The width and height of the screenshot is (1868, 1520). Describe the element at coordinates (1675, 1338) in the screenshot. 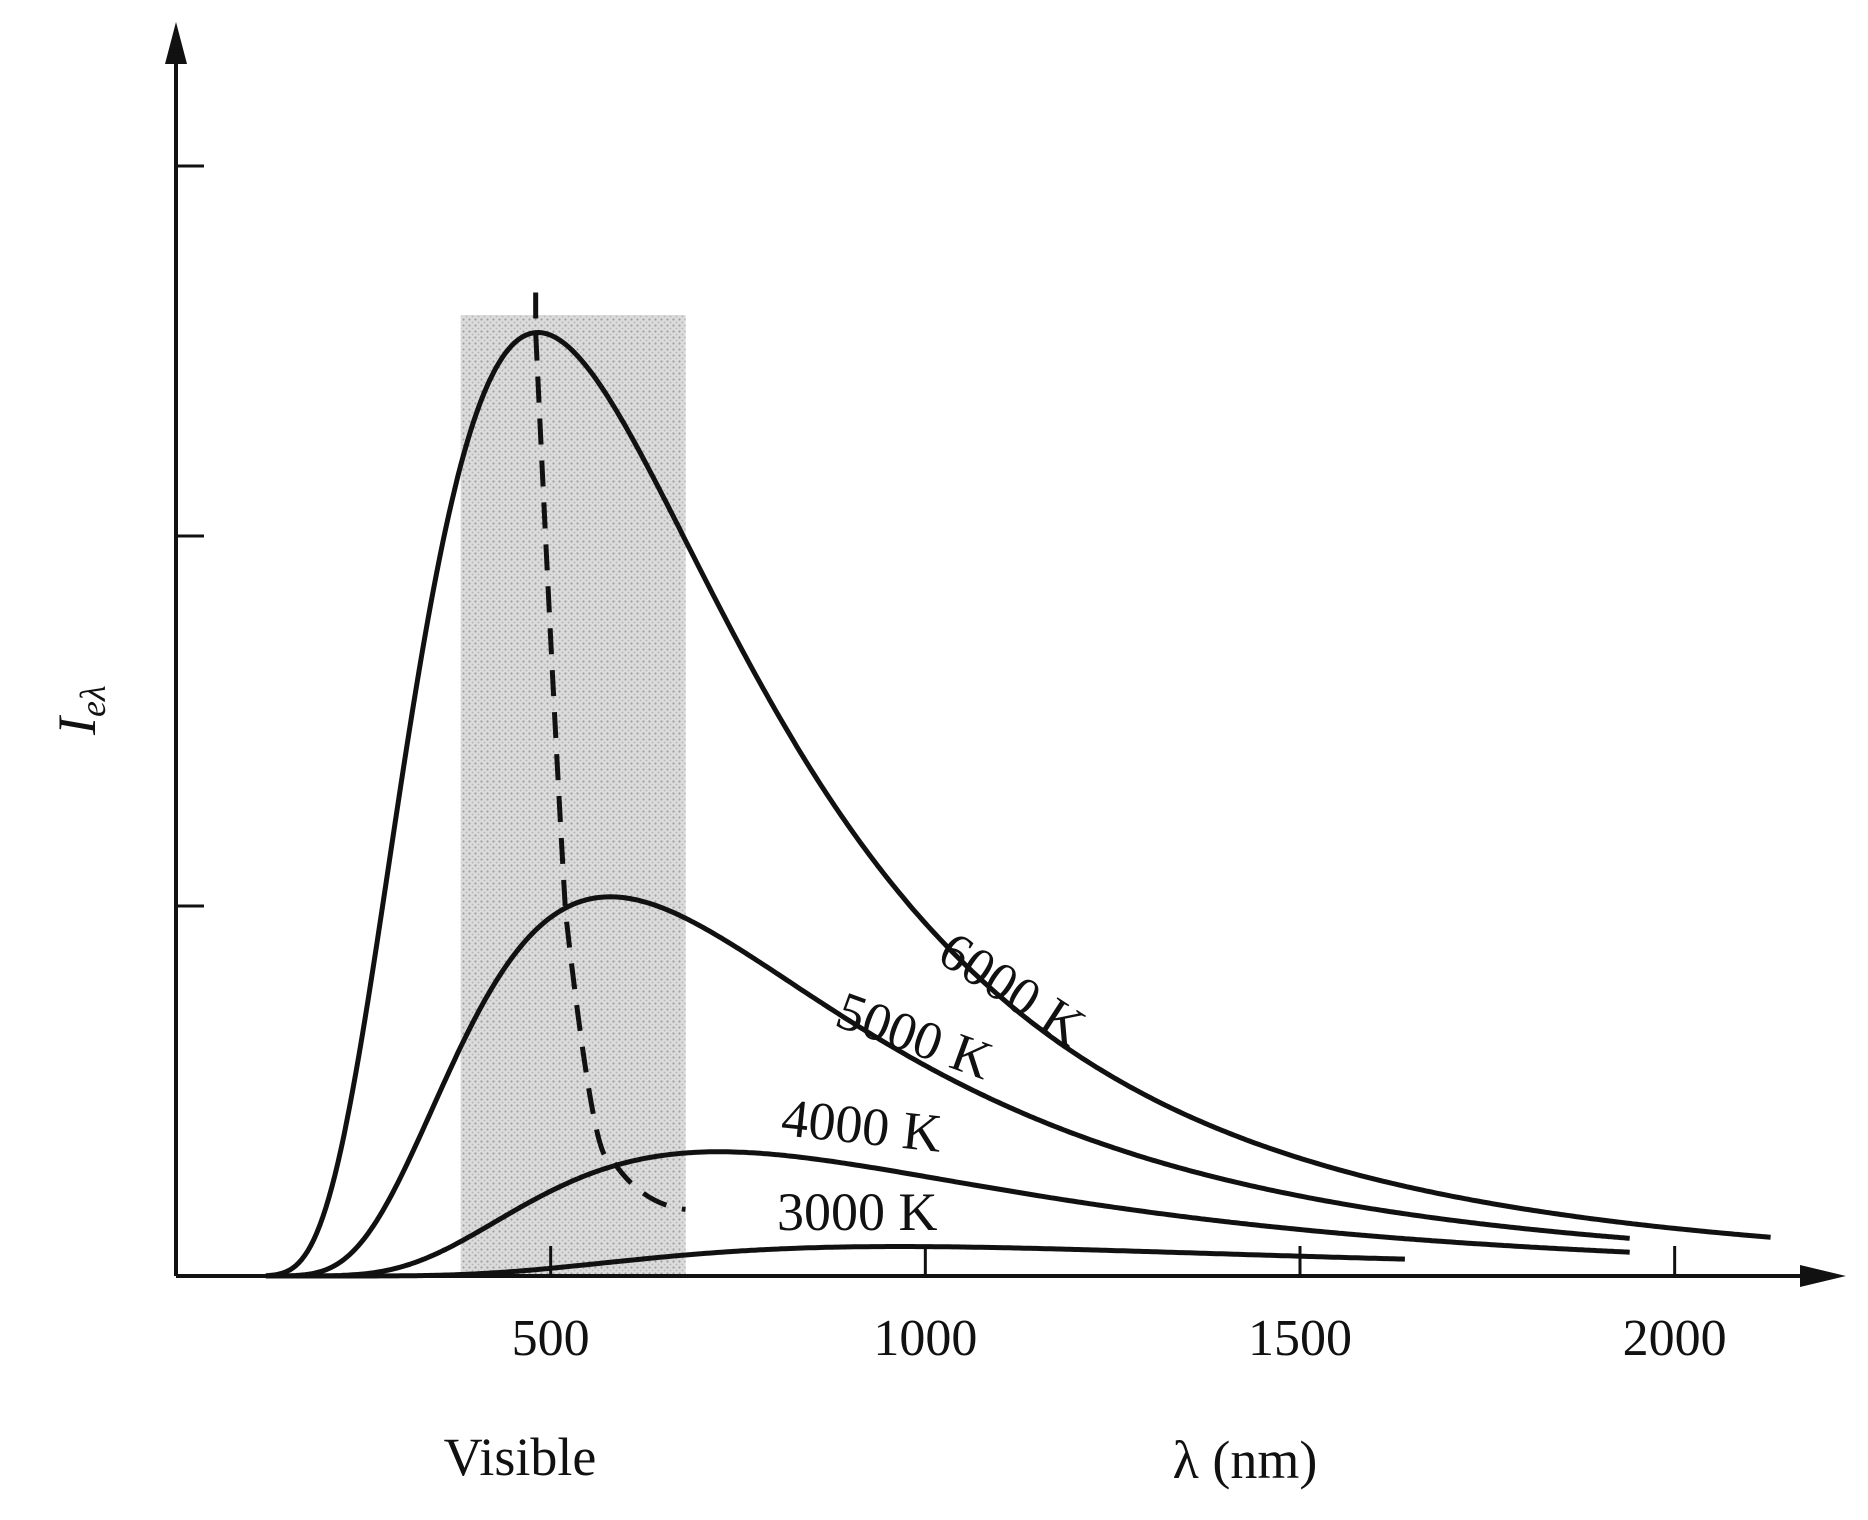

I see `x-tick-label-2000: 2000` at that location.